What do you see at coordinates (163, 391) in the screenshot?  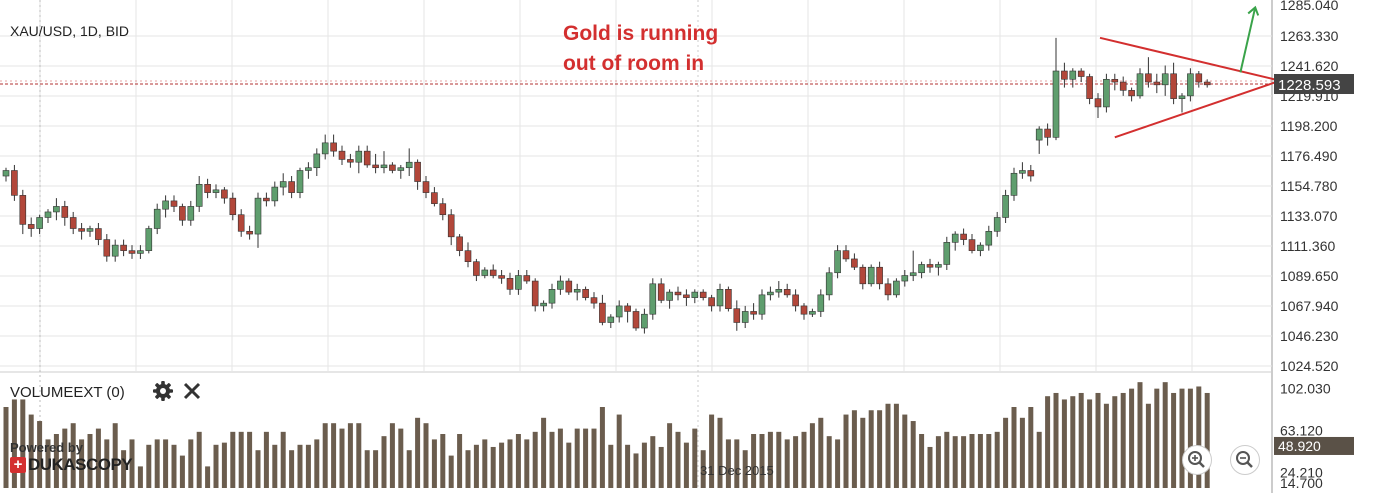 I see `gear-icon` at bounding box center [163, 391].